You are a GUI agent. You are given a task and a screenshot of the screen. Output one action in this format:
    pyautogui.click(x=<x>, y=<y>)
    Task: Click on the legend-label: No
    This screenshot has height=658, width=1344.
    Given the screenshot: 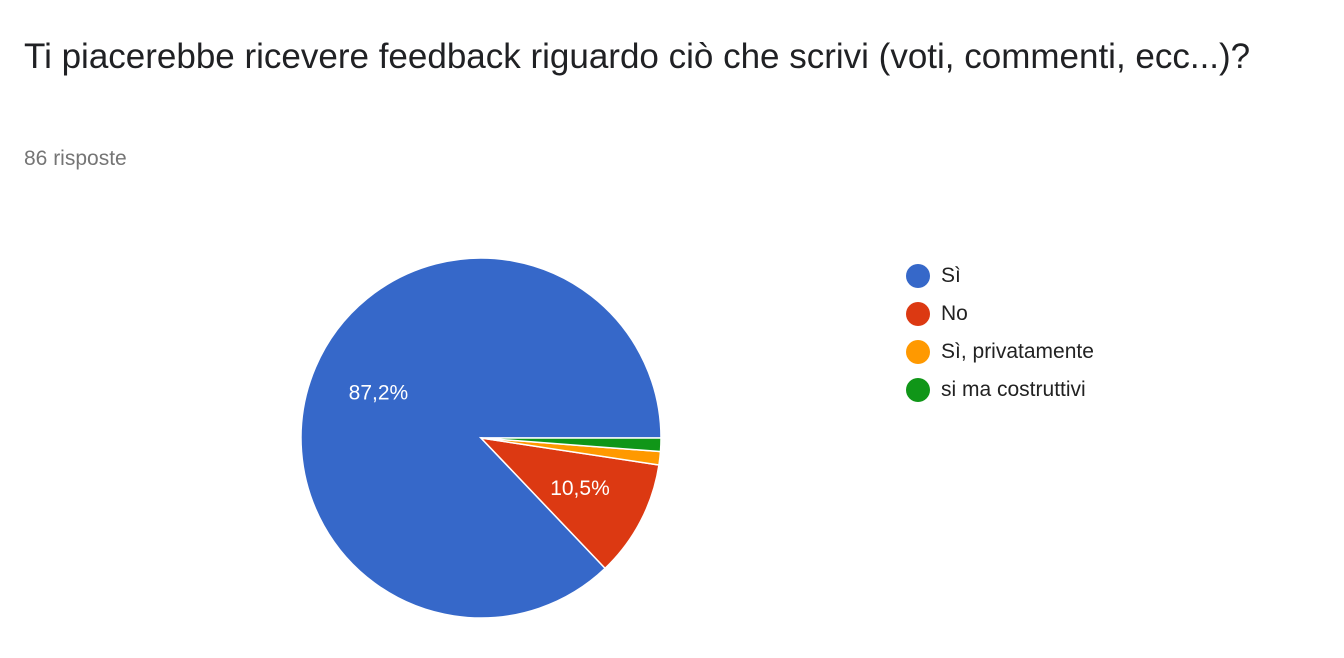 What is the action you would take?
    pyautogui.click(x=954, y=313)
    